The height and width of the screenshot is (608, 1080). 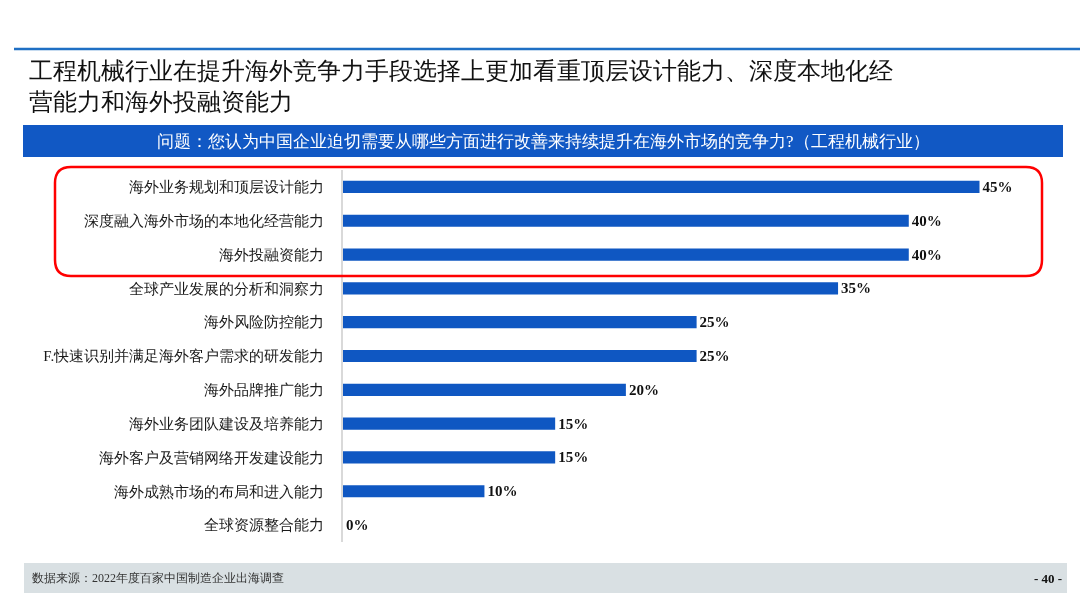 What do you see at coordinates (502, 491) in the screenshot?
I see `data-label: 10%` at bounding box center [502, 491].